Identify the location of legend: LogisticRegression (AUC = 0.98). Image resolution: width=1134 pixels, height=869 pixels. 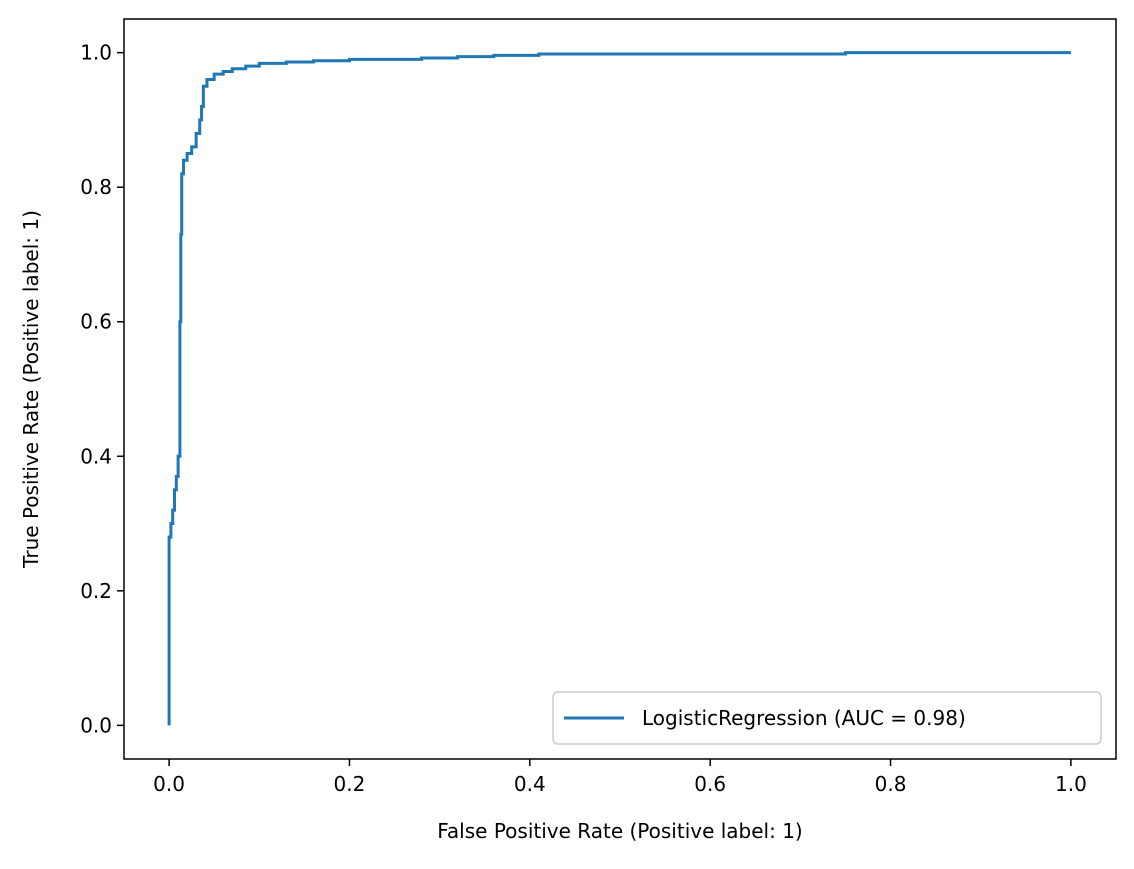
(827, 718).